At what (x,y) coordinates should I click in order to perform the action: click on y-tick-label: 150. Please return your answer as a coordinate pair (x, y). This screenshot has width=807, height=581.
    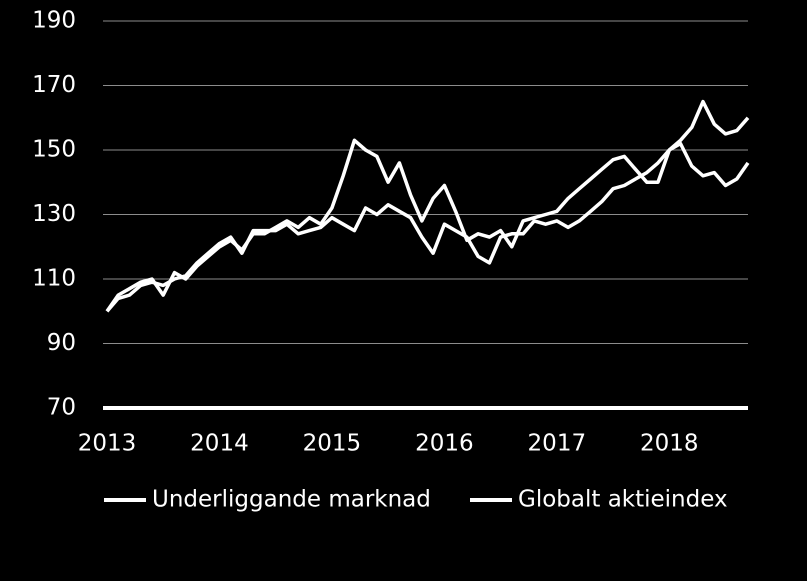
    Looking at the image, I should click on (54, 150).